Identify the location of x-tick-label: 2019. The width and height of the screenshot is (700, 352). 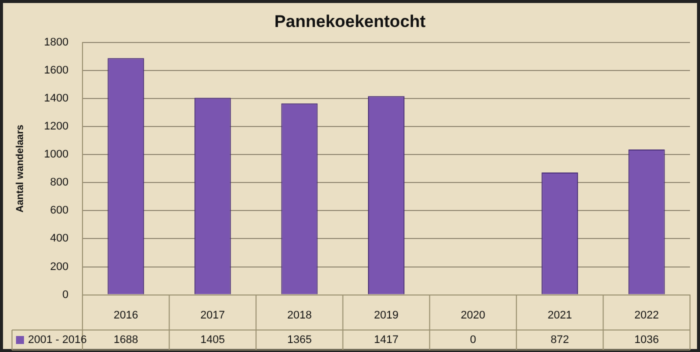
(386, 315).